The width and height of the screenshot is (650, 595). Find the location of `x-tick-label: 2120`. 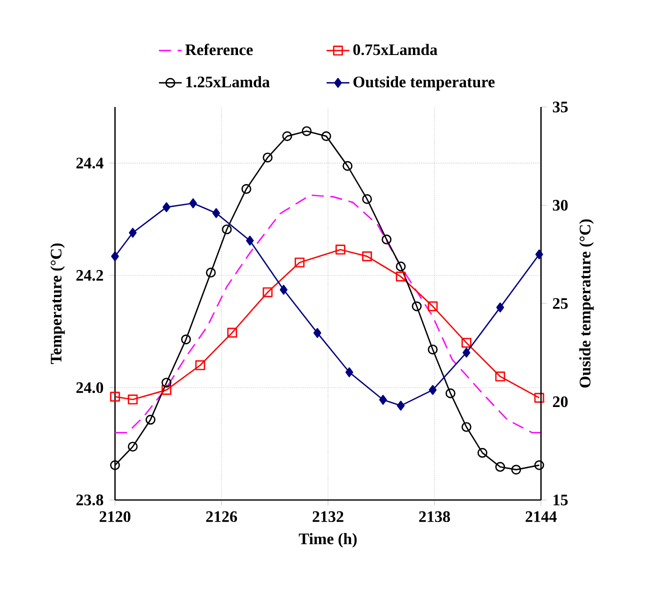

x-tick-label: 2120 is located at coordinates (115, 516).